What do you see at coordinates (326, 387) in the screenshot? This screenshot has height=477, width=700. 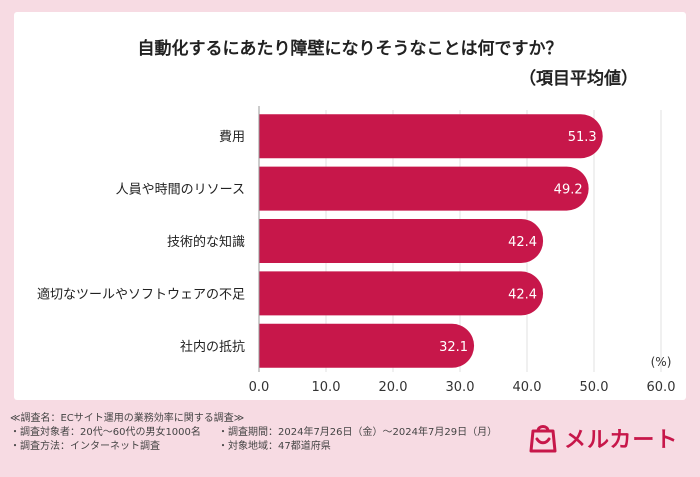 I see `x-tick-label: 10.0` at bounding box center [326, 387].